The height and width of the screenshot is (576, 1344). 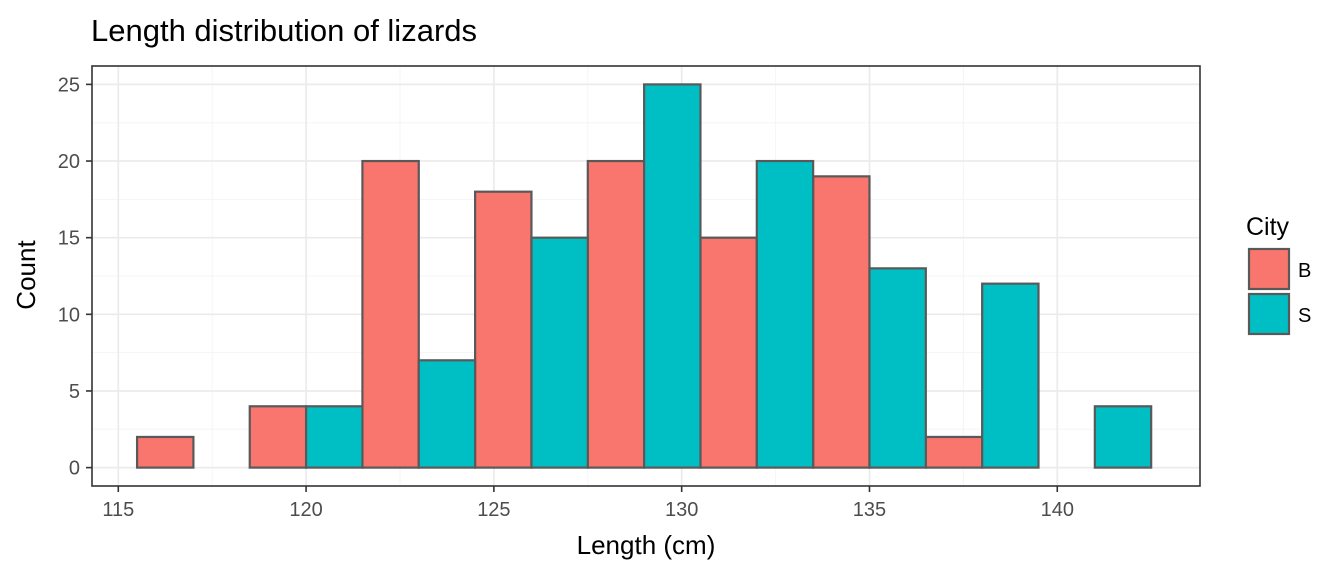 What do you see at coordinates (1304, 271) in the screenshot?
I see `legend-label-B: B` at bounding box center [1304, 271].